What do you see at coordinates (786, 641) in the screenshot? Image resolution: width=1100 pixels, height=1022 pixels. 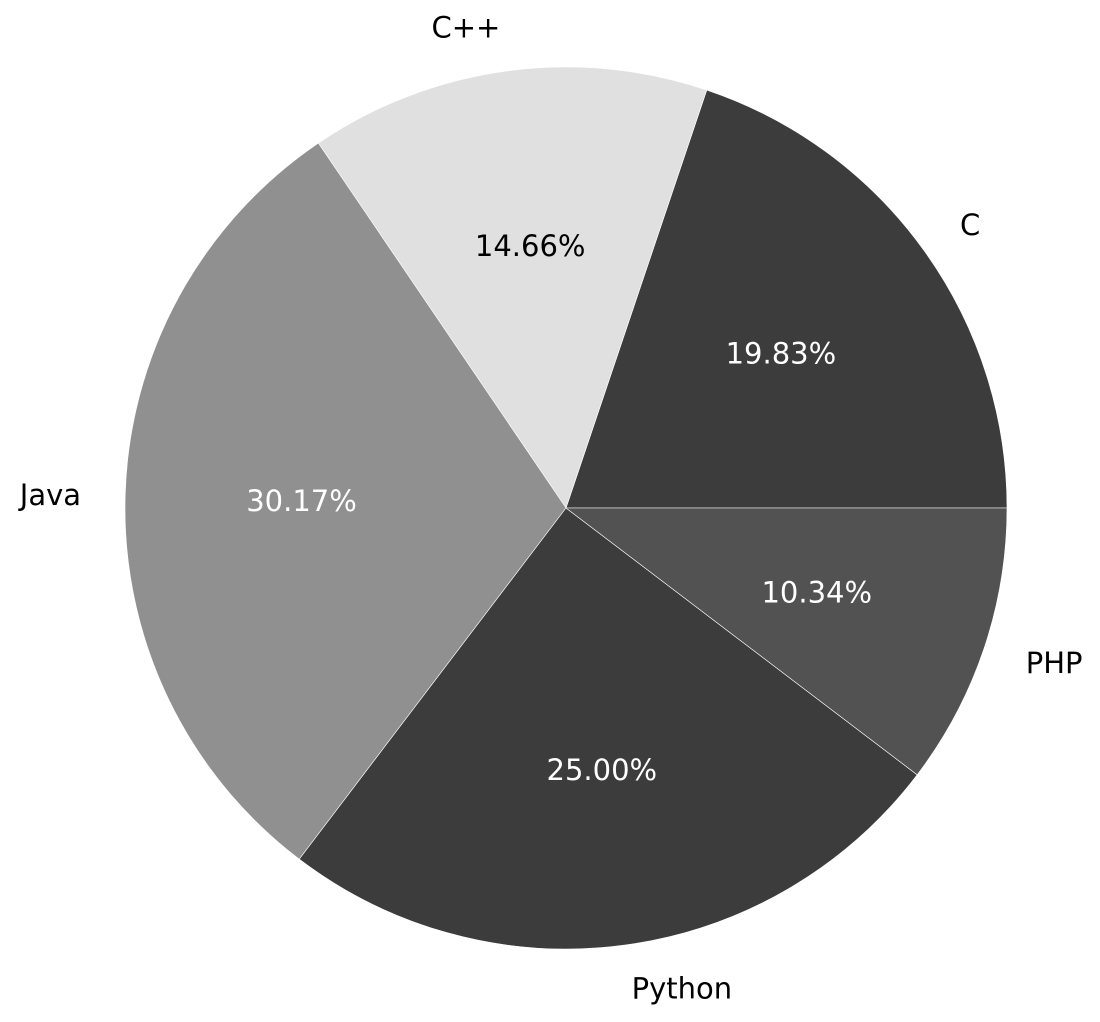 I see `pie-slice-php` at bounding box center [786, 641].